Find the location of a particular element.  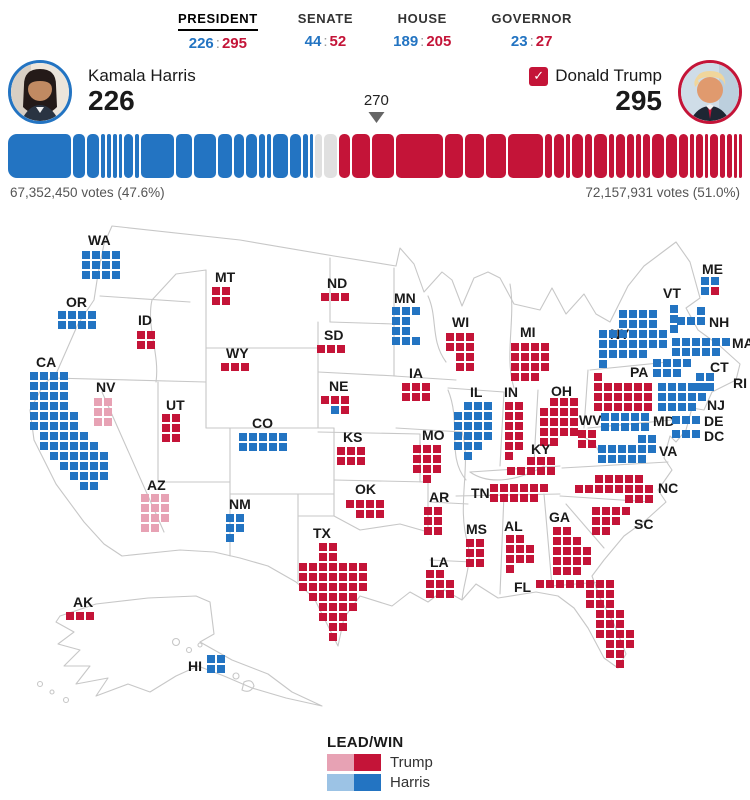

bar-segment-AK is located at coordinates (568, 156).